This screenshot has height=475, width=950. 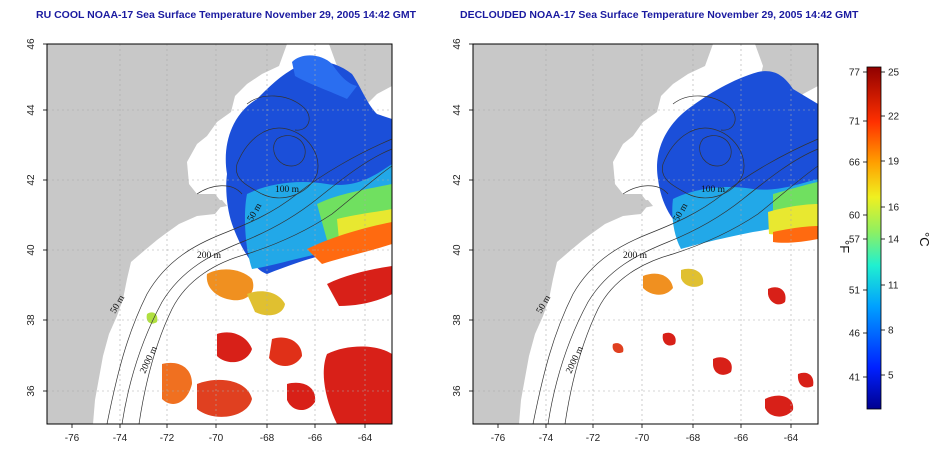 What do you see at coordinates (855, 73) in the screenshot?
I see `colorbar-f-tick-label: 77` at bounding box center [855, 73].